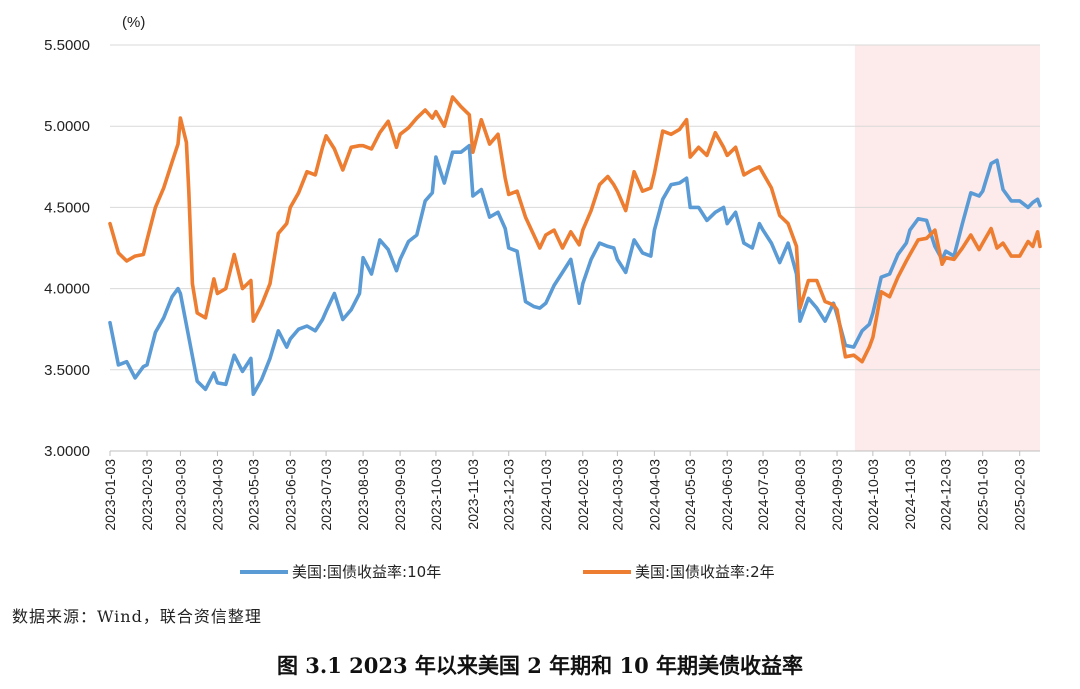 This screenshot has height=689, width=1080. What do you see at coordinates (67, 248) in the screenshot?
I see `y-axis-ticks: 3.0000 3.5000 4.0000 4.5000 5.0000 5.5000` at bounding box center [67, 248].